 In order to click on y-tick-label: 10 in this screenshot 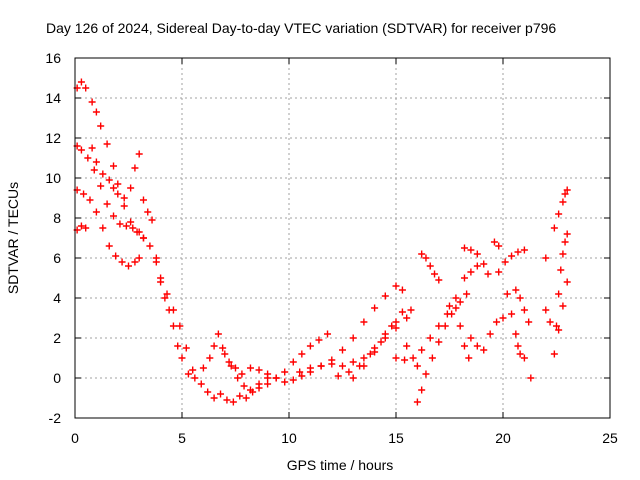, I will do `click(53, 178)`.